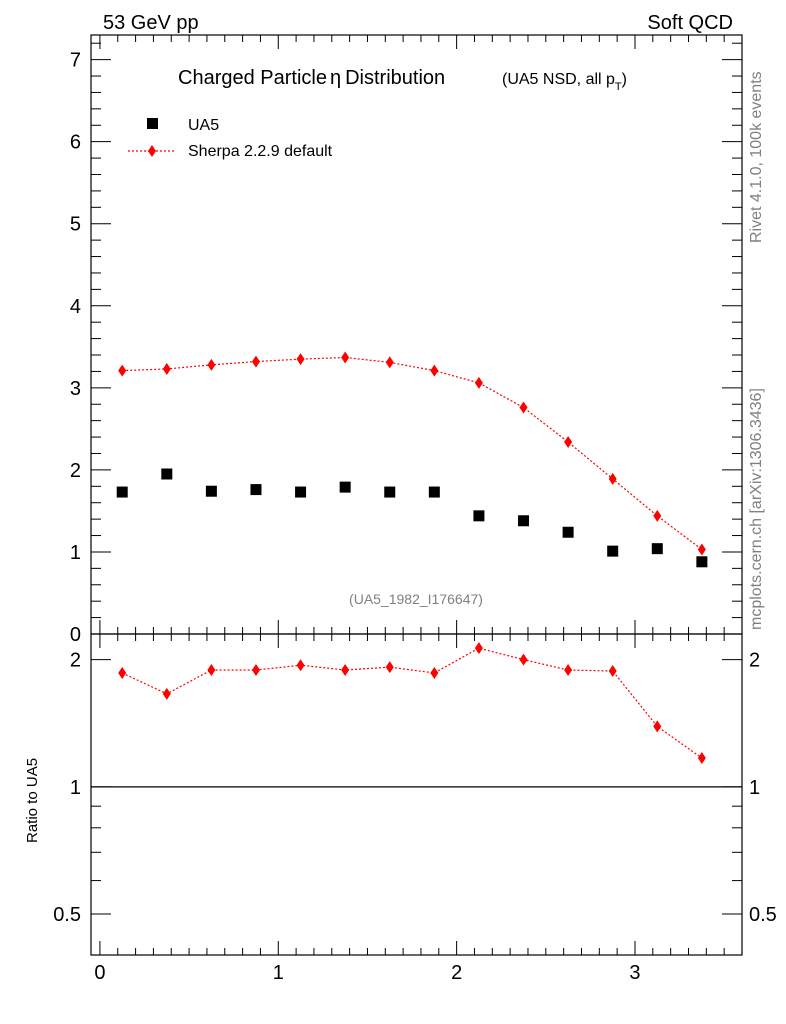  Describe the element at coordinates (75, 61) in the screenshot. I see `main-y-tick-label: 7` at that location.